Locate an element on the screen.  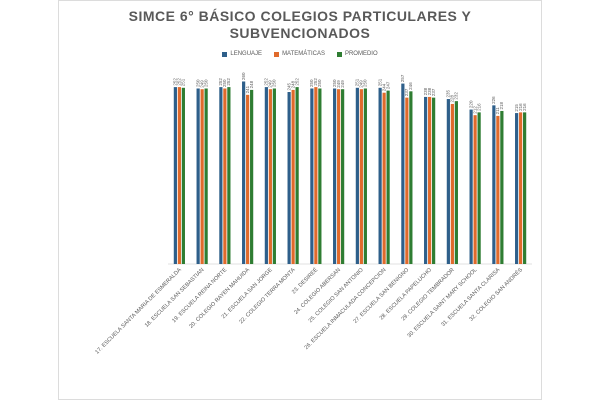
legend-label: MATEMÁTICAS is located at coordinates (303, 54).